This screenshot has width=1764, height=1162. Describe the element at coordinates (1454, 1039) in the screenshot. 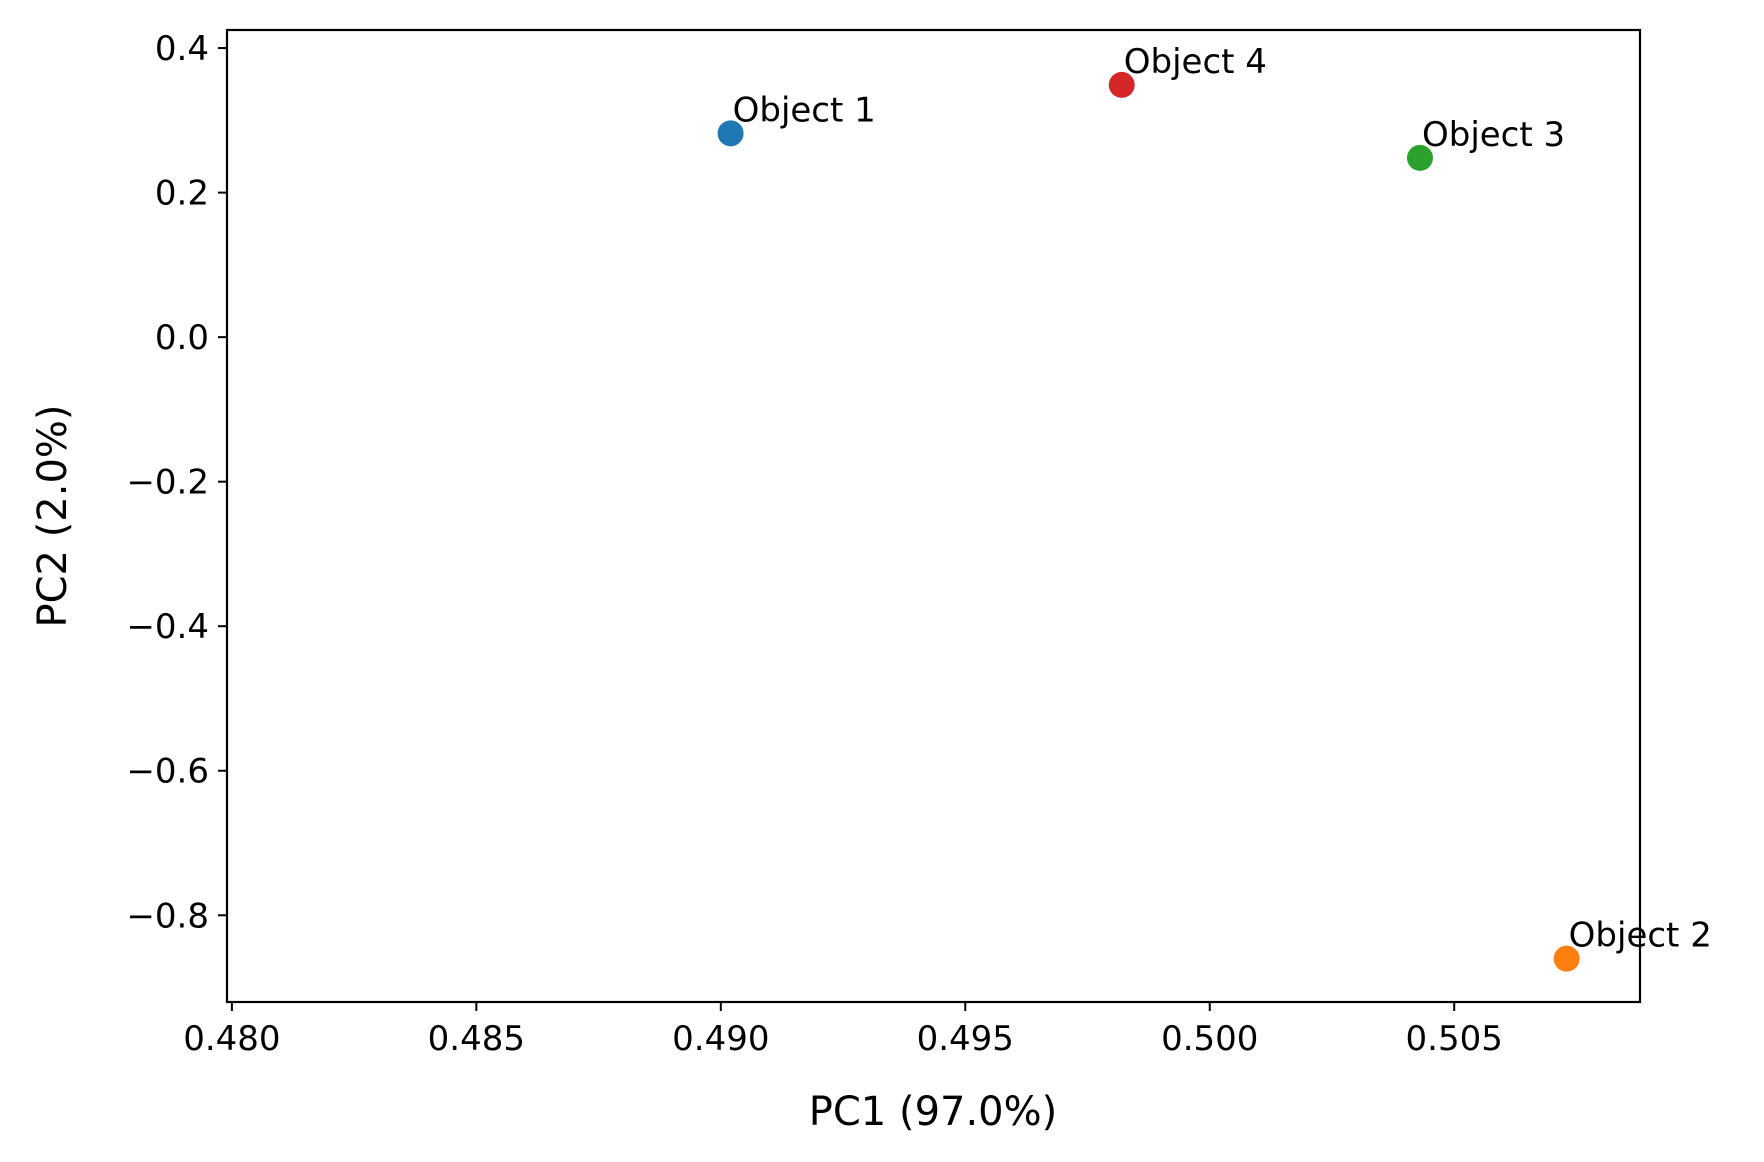

I see `x-tick-label: 0.505` at that location.